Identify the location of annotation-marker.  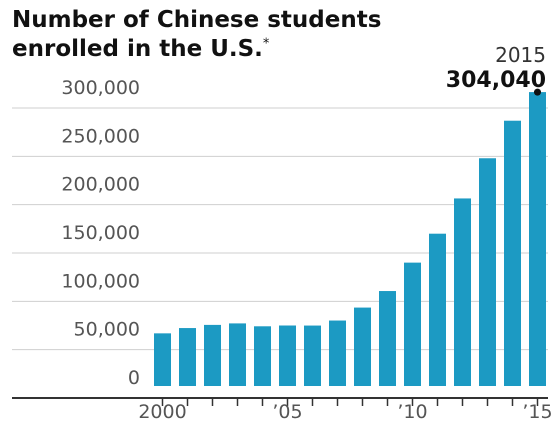
(537, 92).